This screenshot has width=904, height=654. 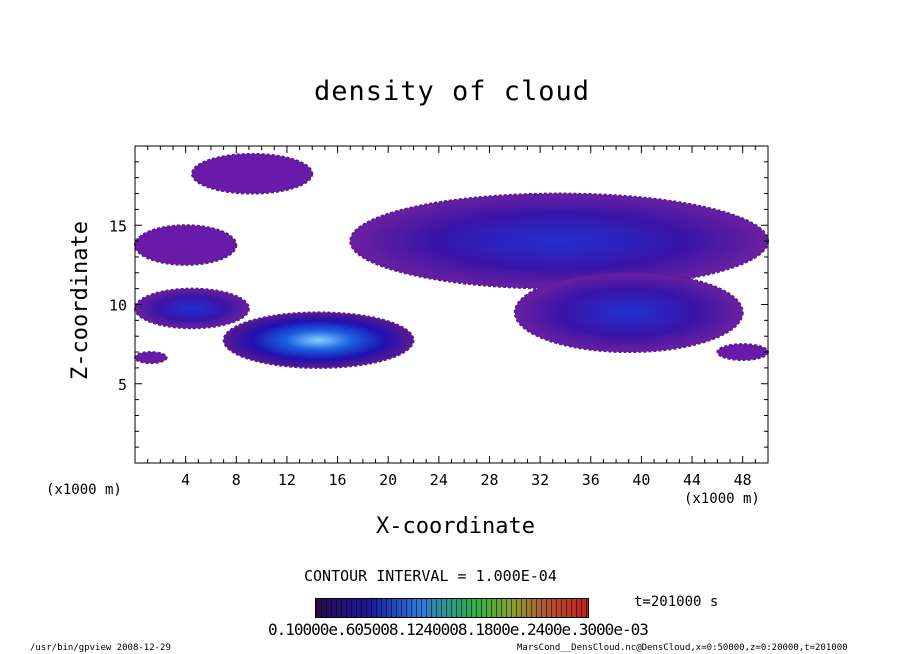 What do you see at coordinates (641, 480) in the screenshot?
I see `x-tick-label: 40` at bounding box center [641, 480].